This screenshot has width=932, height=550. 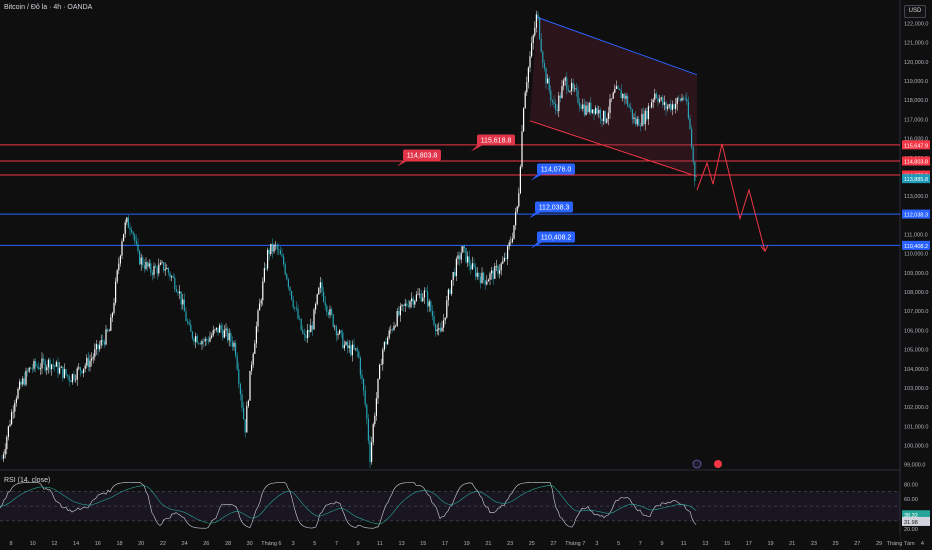 I want to click on time-tick-label: 8, so click(x=10, y=544).